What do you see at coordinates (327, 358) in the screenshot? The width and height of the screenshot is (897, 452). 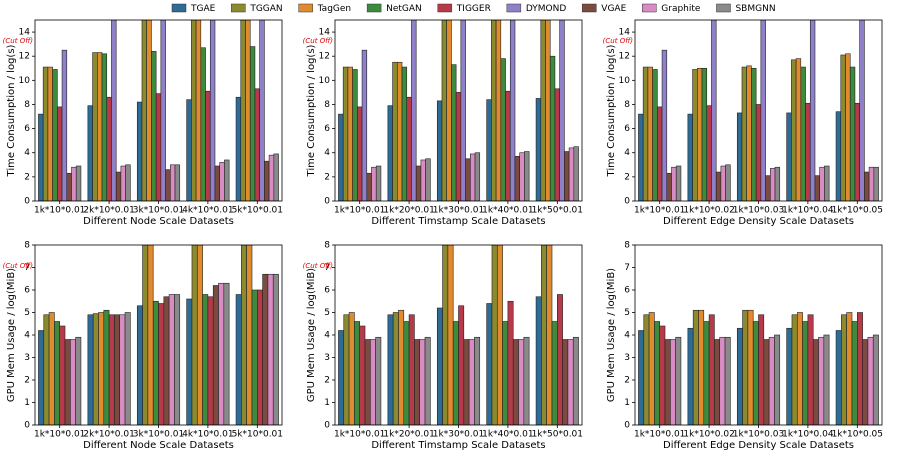 I see `y-tick-label: 3` at bounding box center [327, 358].